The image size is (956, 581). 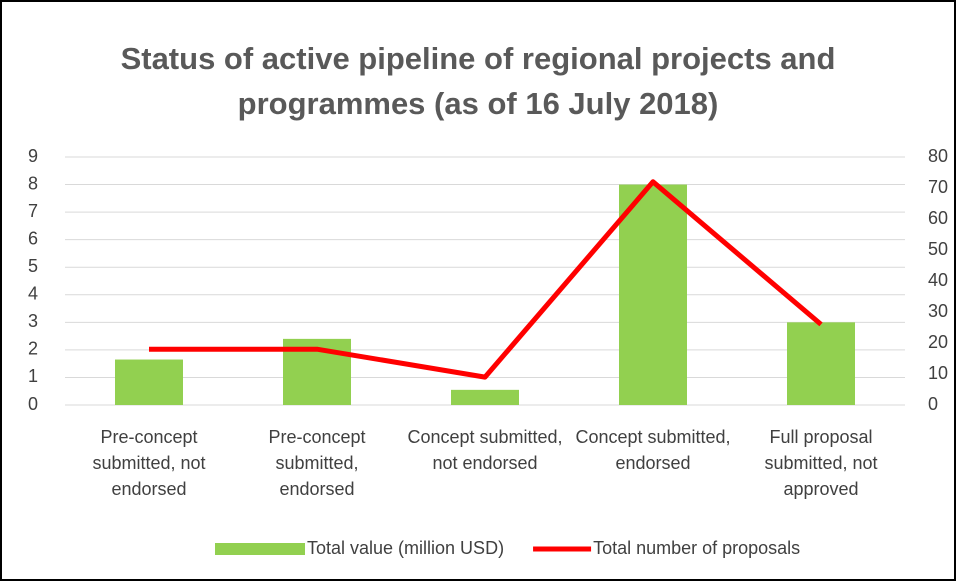 What do you see at coordinates (696, 548) in the screenshot?
I see `legend-label: Total number of proposals` at bounding box center [696, 548].